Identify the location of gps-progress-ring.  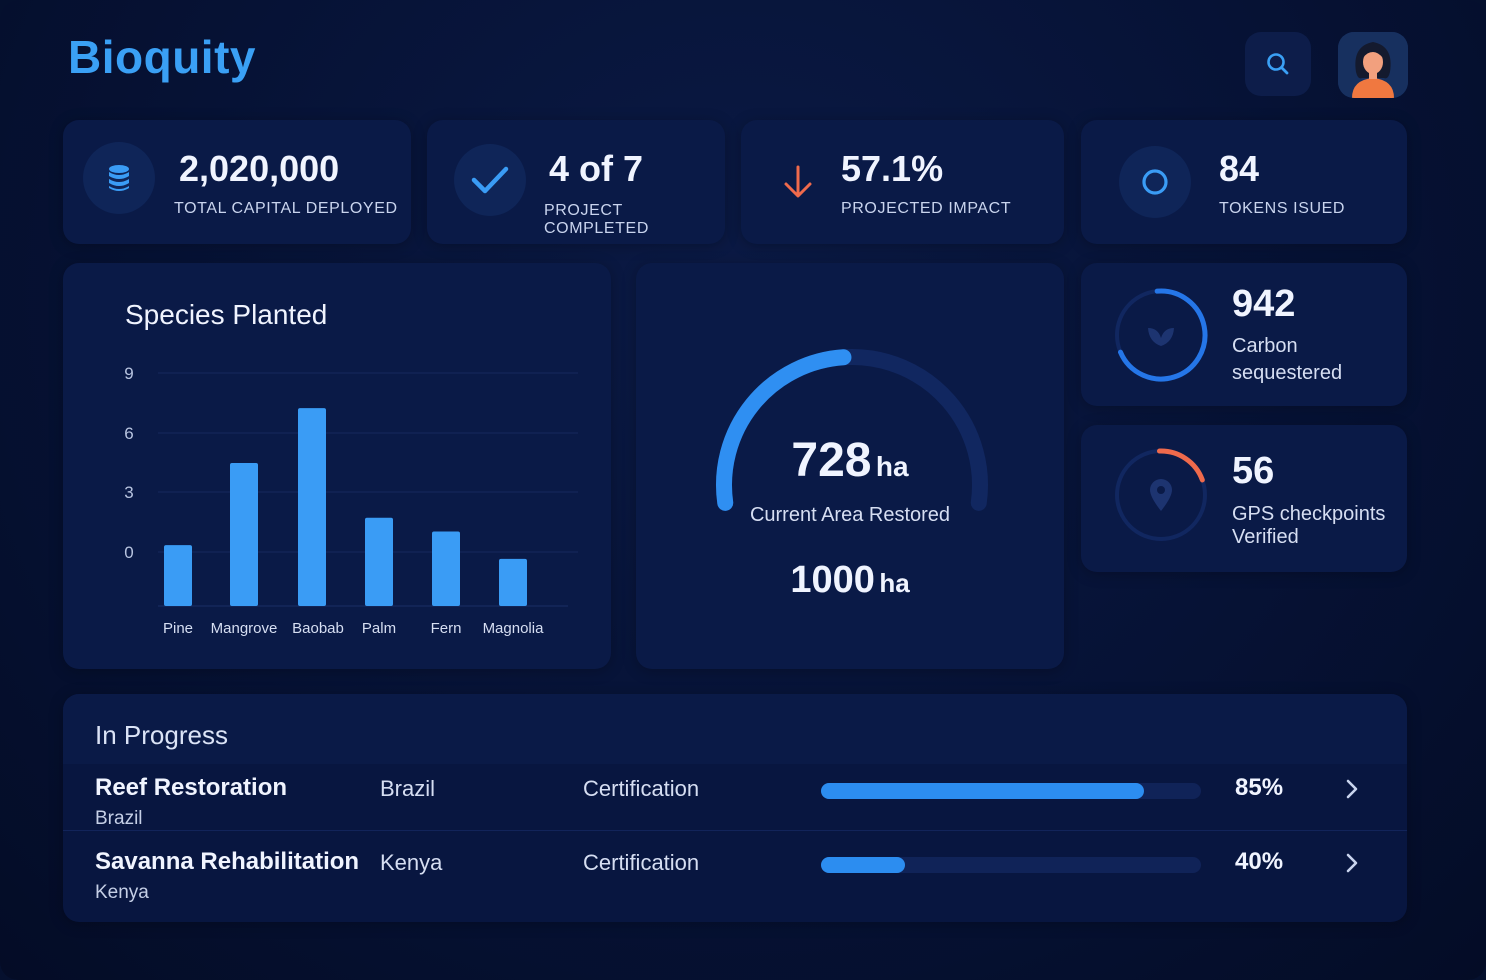
(1161, 494).